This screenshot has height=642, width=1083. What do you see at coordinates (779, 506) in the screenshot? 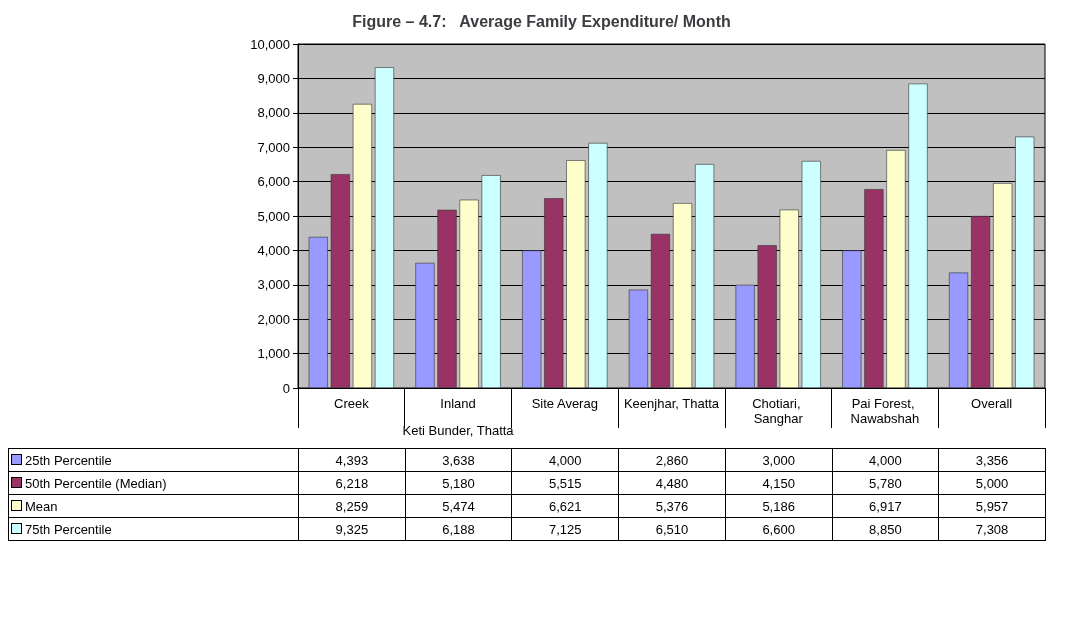
I see `data-label: 5,186` at bounding box center [779, 506].